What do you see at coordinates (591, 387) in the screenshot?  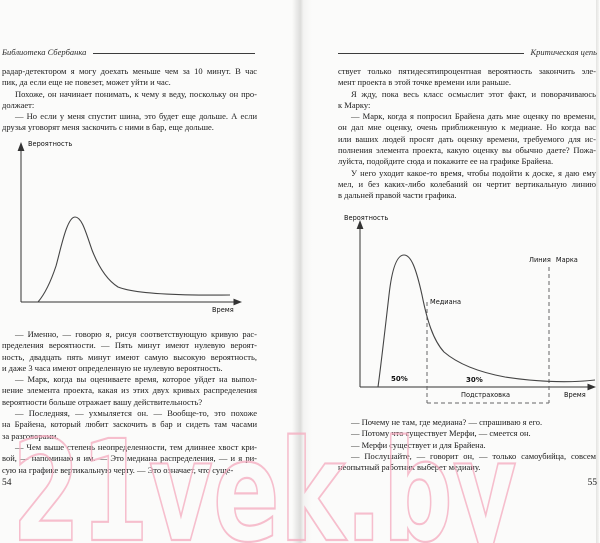 I see `right-chart-x-arrow-icon` at bounding box center [591, 387].